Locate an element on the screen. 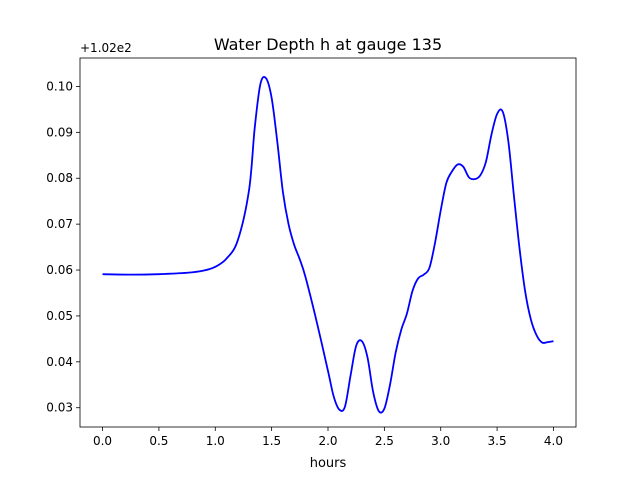 The image size is (640, 484). x-tick-label: 1.0 is located at coordinates (215, 441).